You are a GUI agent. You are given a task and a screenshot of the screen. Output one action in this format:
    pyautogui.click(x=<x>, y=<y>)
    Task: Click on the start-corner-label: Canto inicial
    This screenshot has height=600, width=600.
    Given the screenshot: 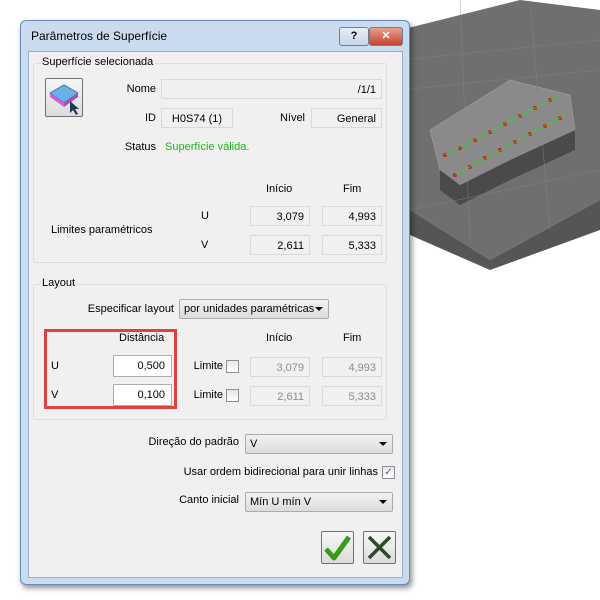 What is the action you would take?
    pyautogui.click(x=209, y=500)
    